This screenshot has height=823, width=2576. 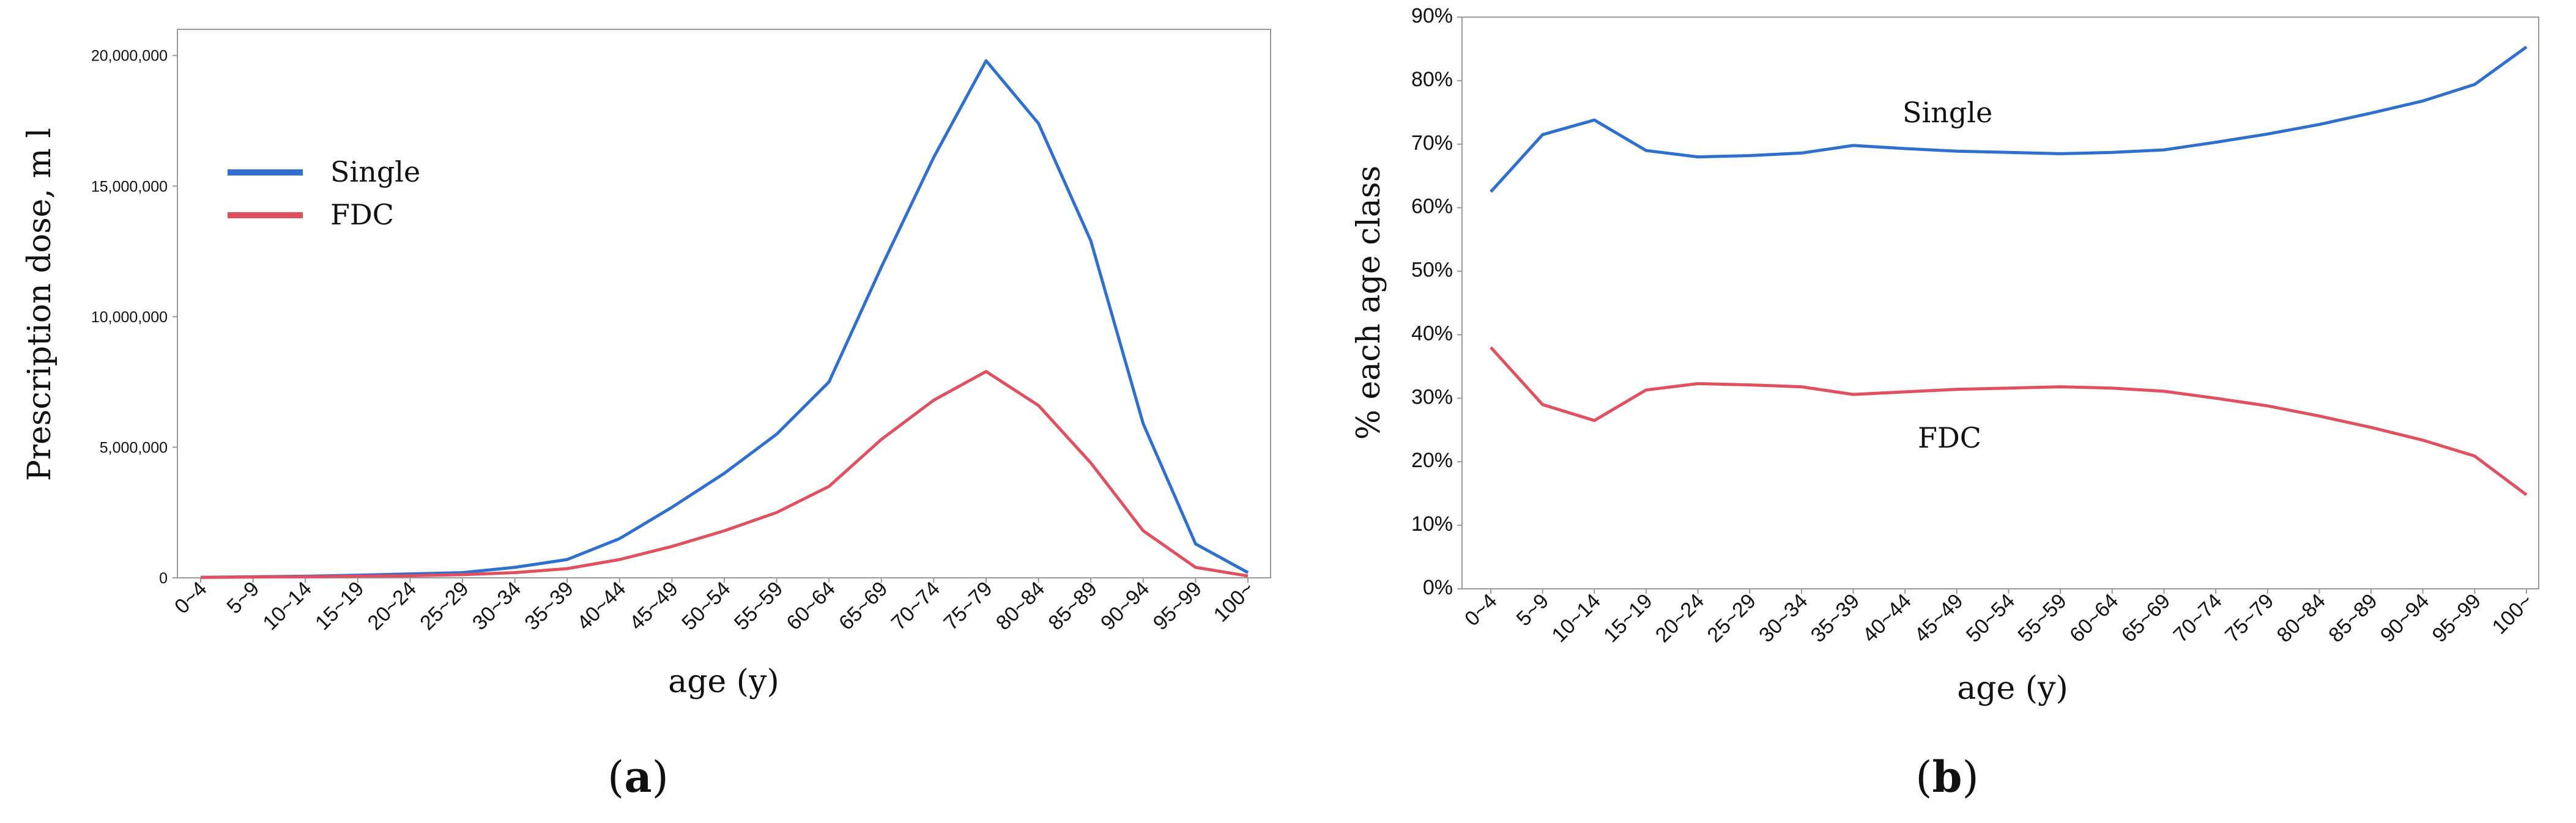 I want to click on series-label-single: Single, so click(x=1947, y=112).